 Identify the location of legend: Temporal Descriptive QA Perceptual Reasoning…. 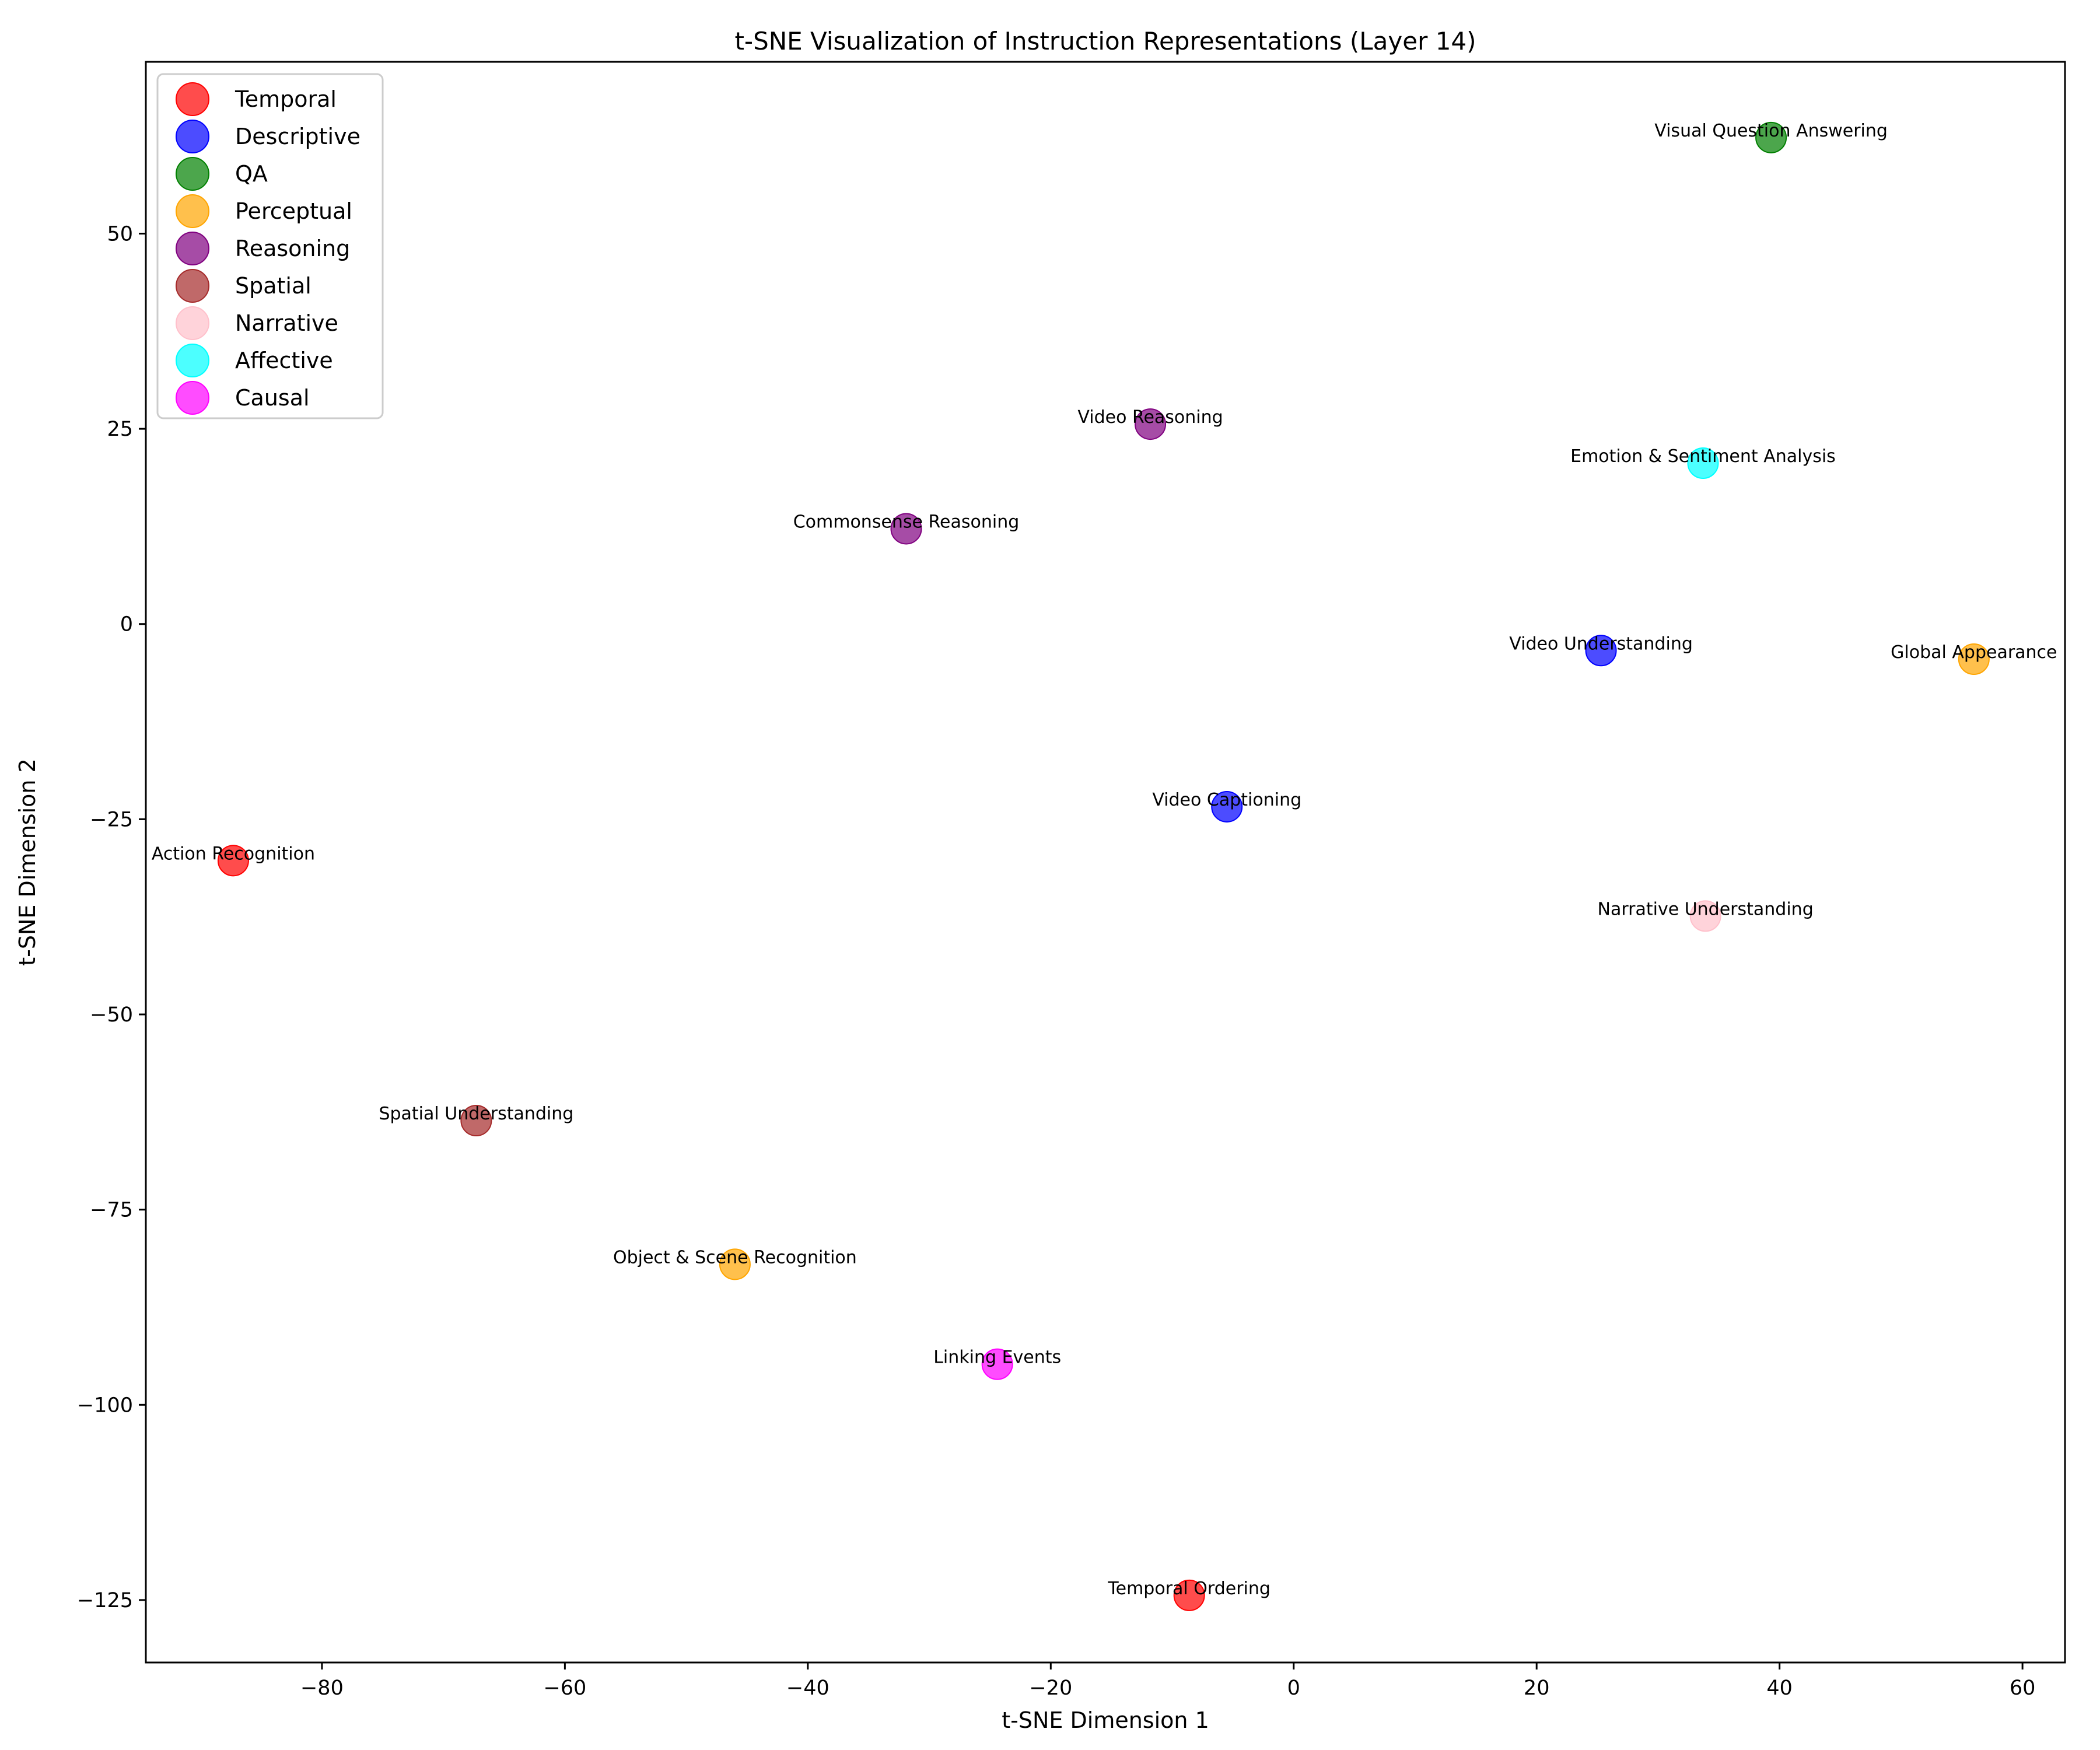
(270, 246).